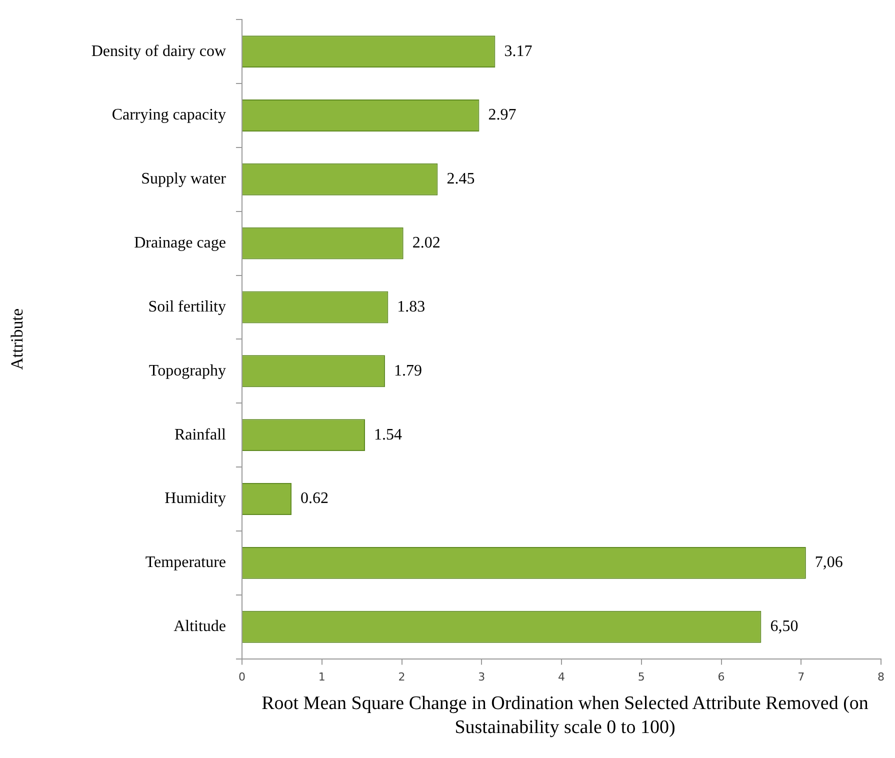  What do you see at coordinates (242, 677) in the screenshot?
I see `x-tick-label: 0` at bounding box center [242, 677].